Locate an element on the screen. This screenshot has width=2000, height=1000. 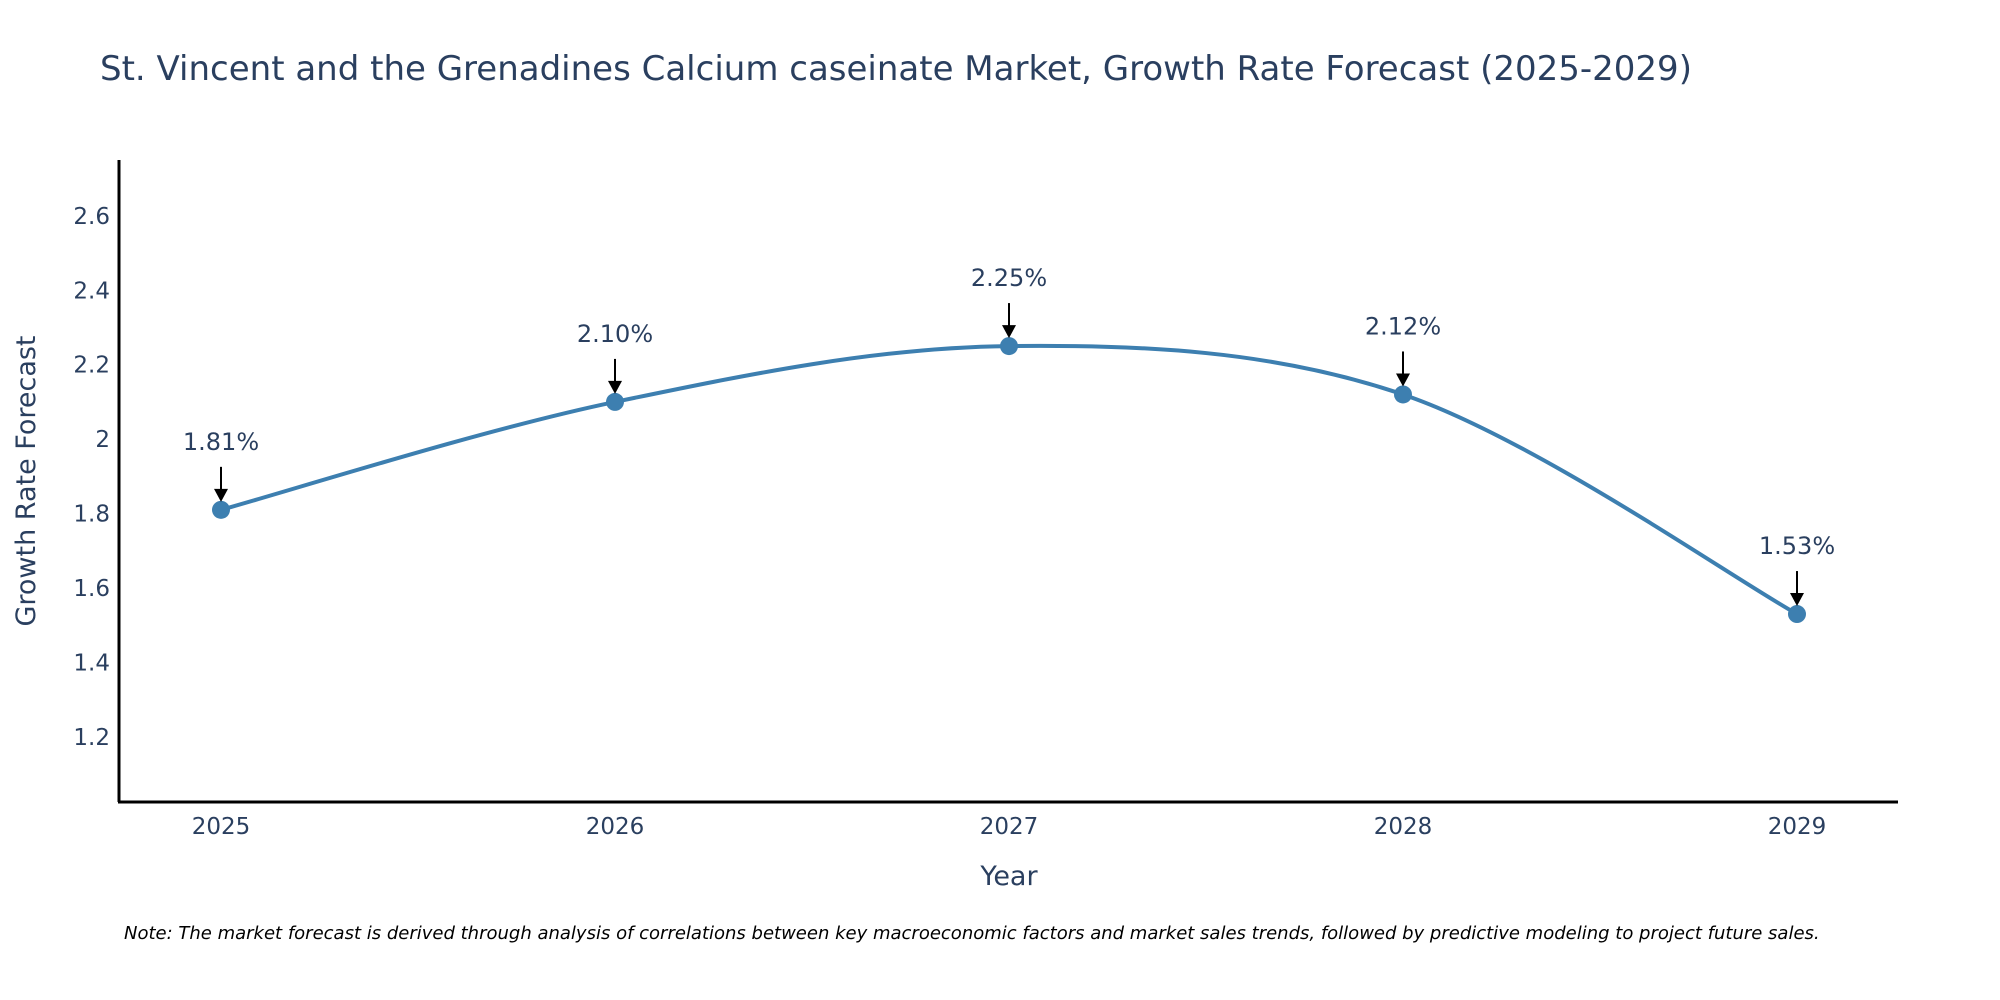
y-tick-label: 2.2 is located at coordinates (91, 366).